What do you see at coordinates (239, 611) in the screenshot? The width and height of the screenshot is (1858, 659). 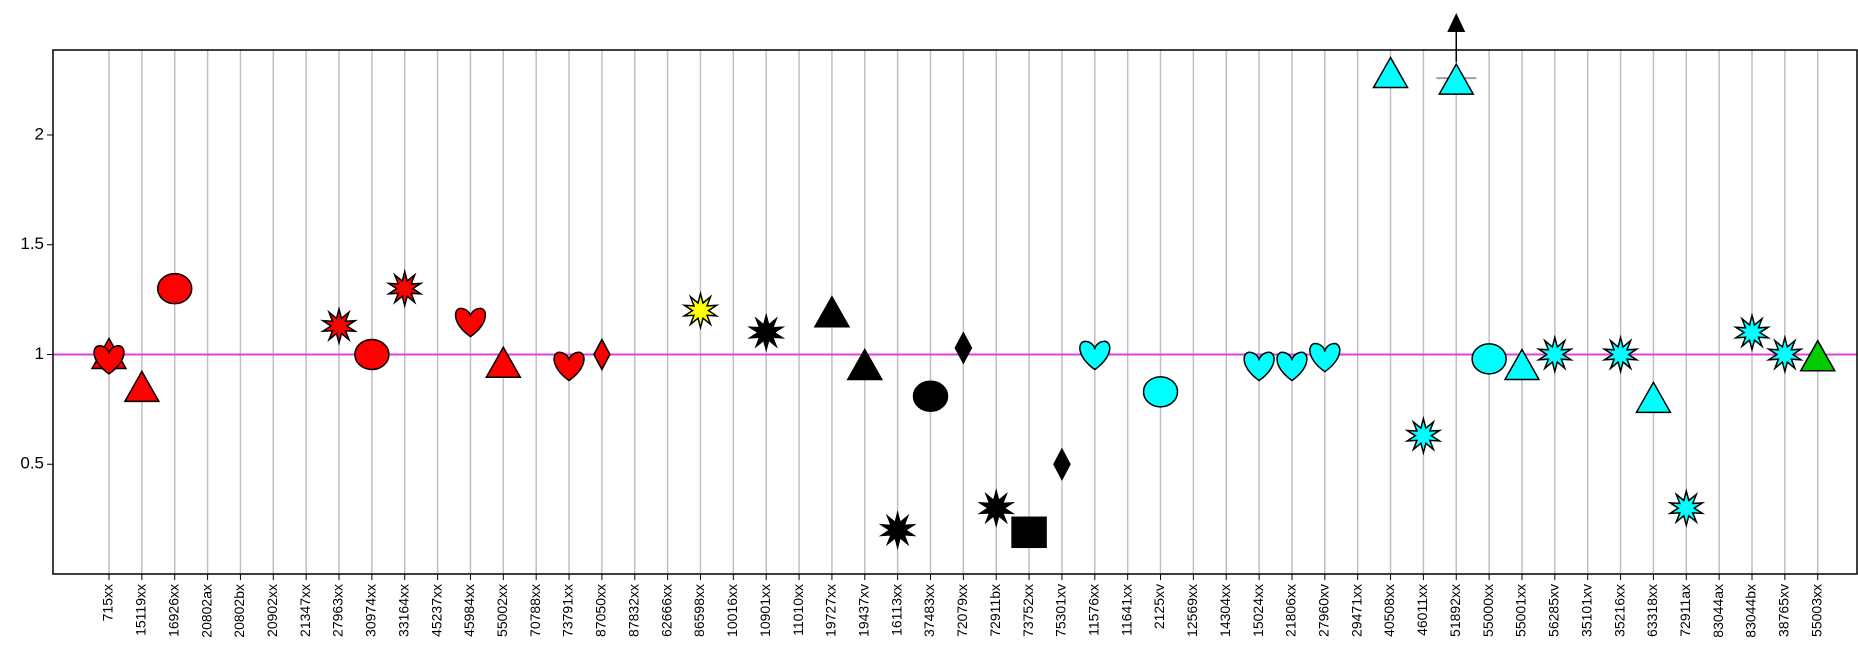 I see `x-tick-label: 20802bx` at bounding box center [239, 611].